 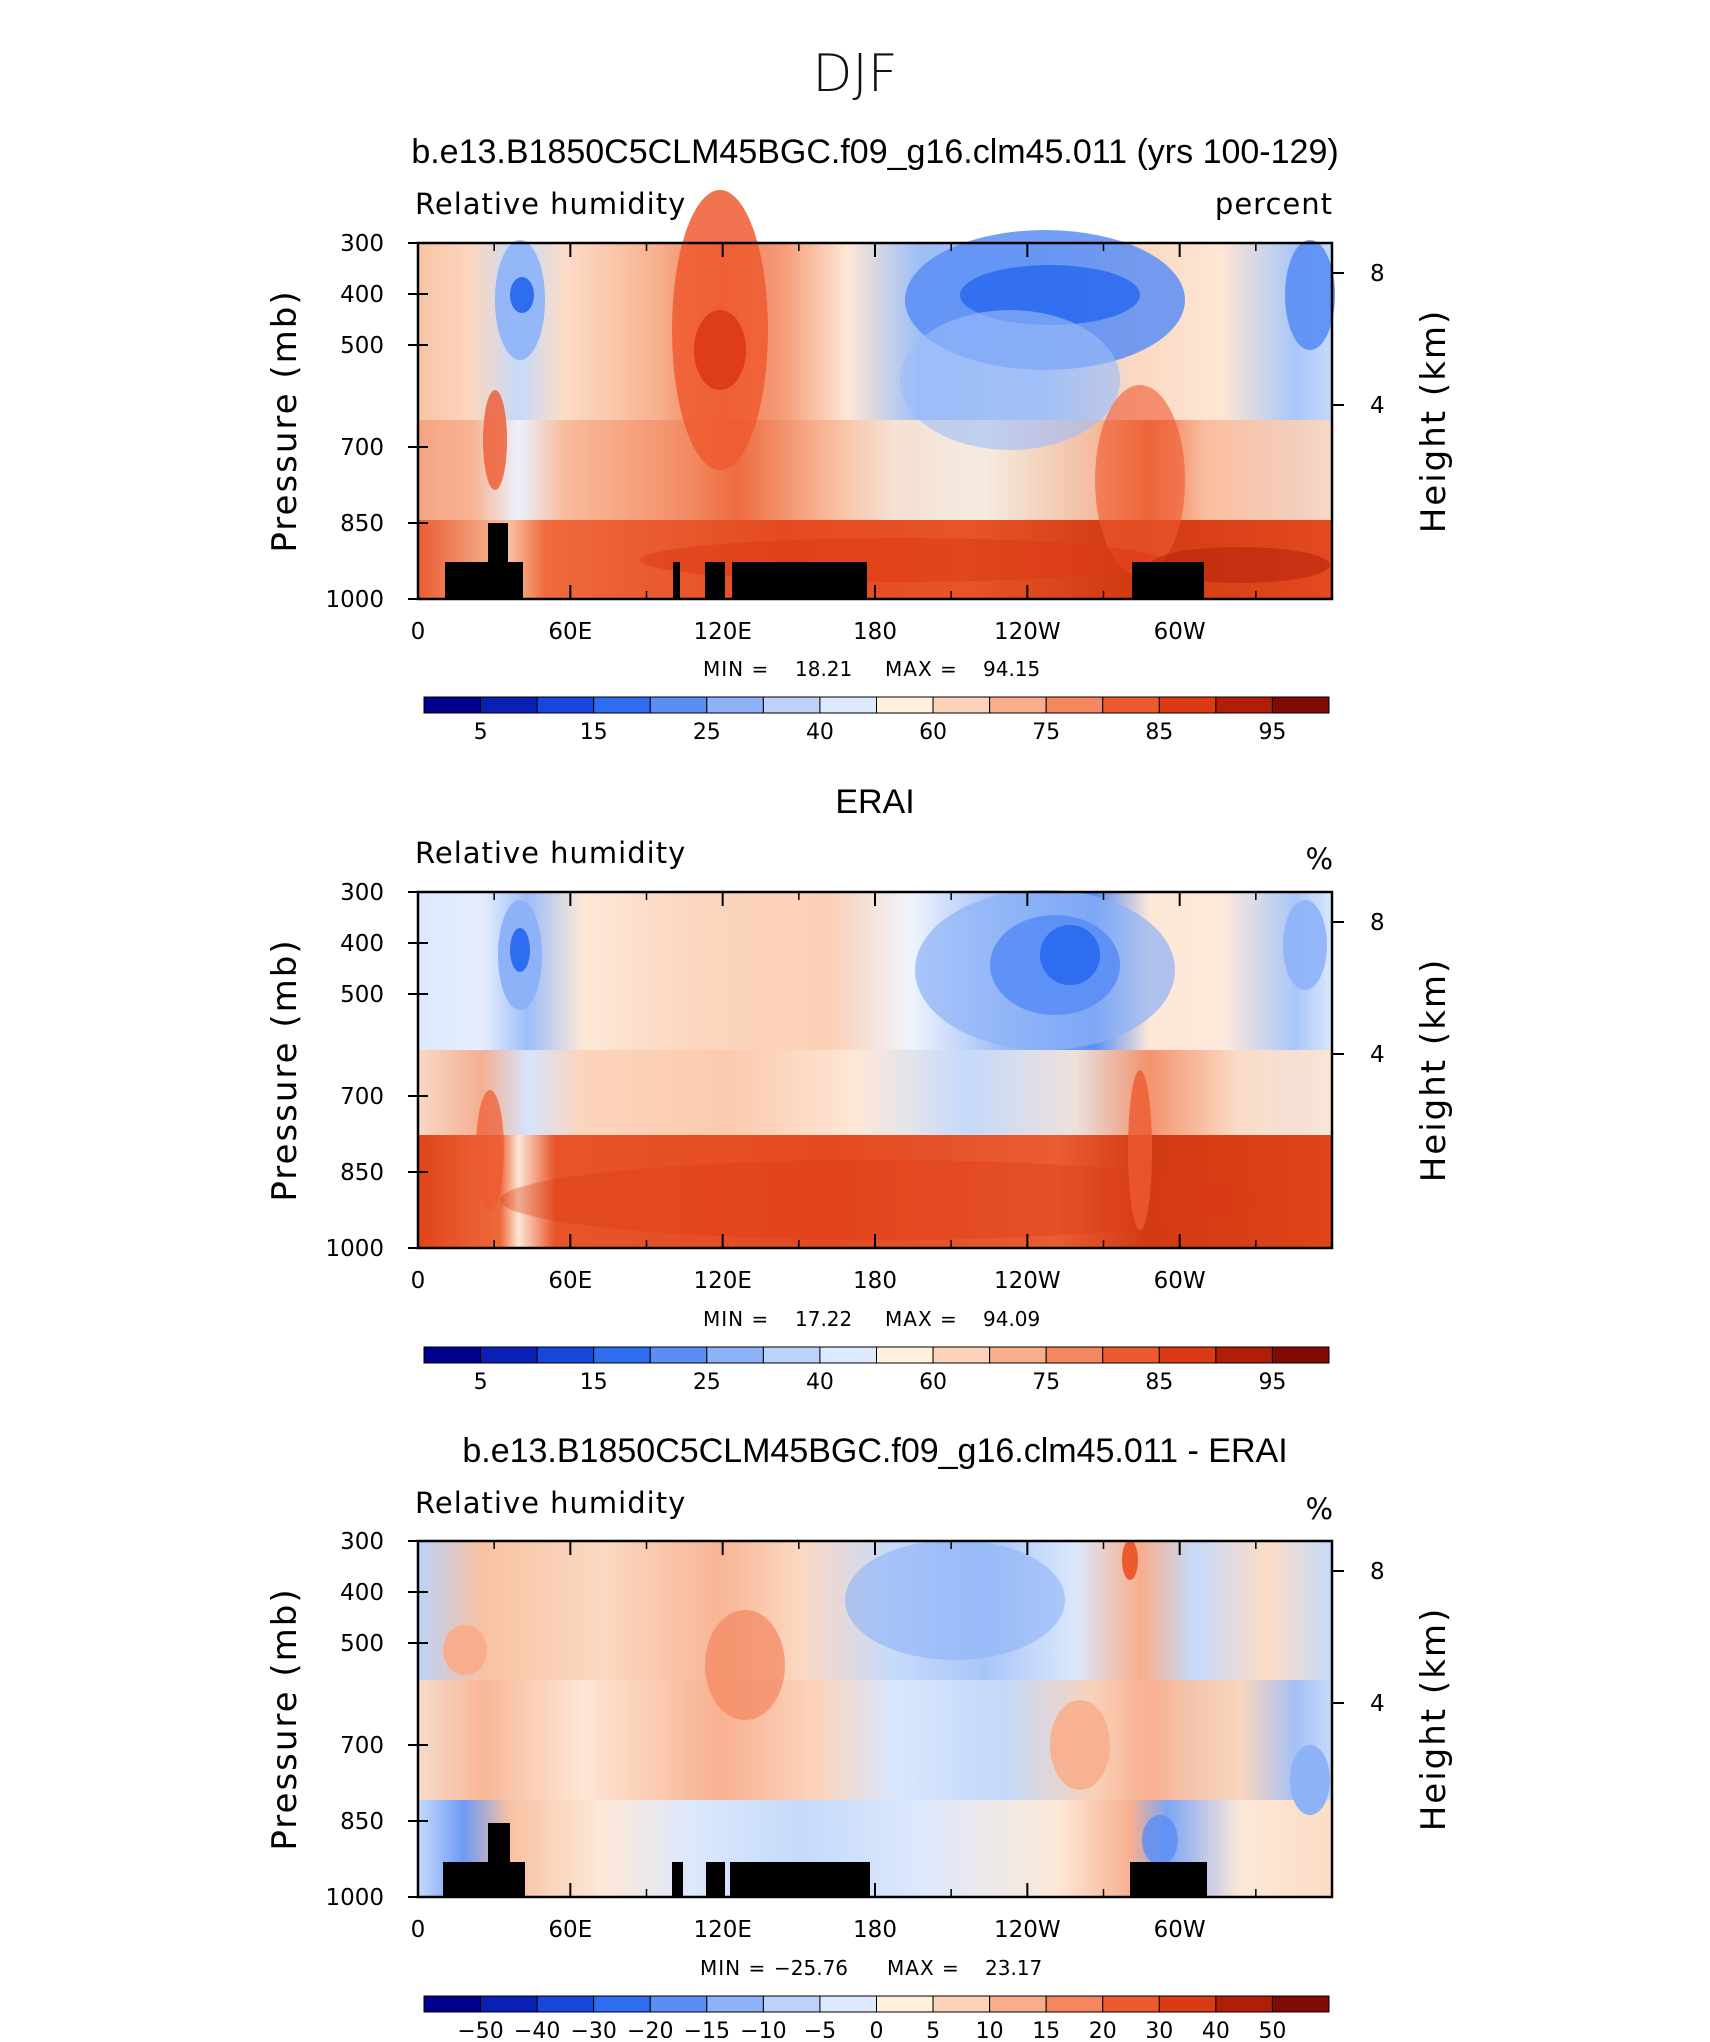 What do you see at coordinates (362, 1746) in the screenshot?
I see `y-tick-label: 700` at bounding box center [362, 1746].